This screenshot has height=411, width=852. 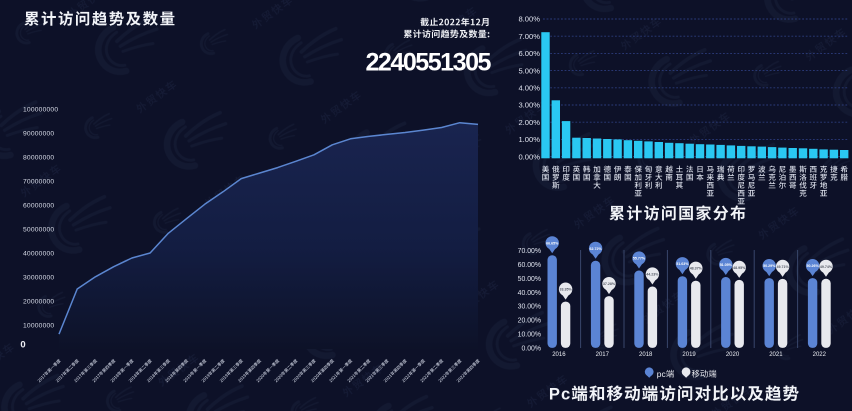 I want to click on svg-text: 2021, so click(x=776, y=355).